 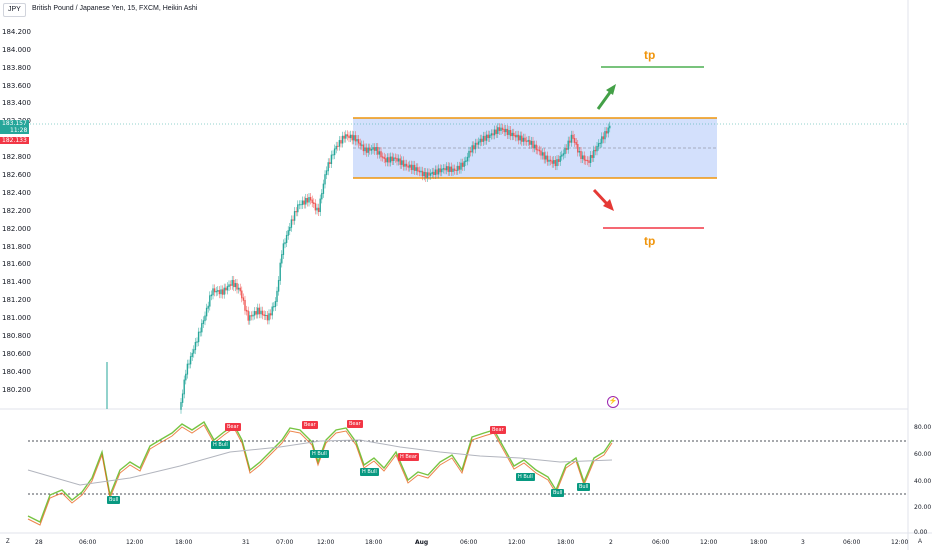 What do you see at coordinates (613, 402) in the screenshot?
I see `lightning-icon: ⚡` at bounding box center [613, 402].